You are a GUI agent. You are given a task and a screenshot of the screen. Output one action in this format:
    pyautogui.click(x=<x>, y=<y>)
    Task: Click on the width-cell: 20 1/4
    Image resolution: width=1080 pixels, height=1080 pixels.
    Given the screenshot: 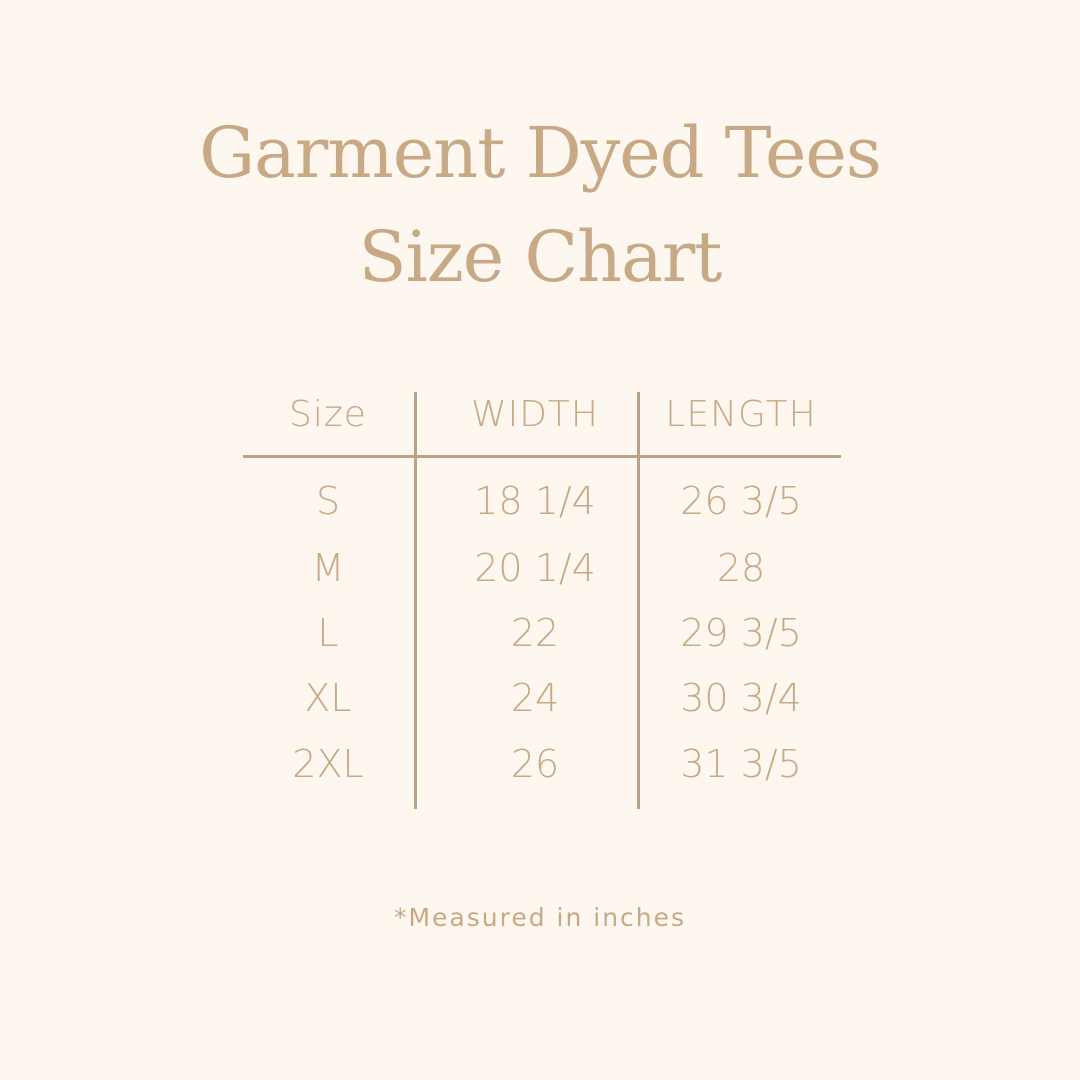 What is the action you would take?
    pyautogui.click(x=535, y=568)
    